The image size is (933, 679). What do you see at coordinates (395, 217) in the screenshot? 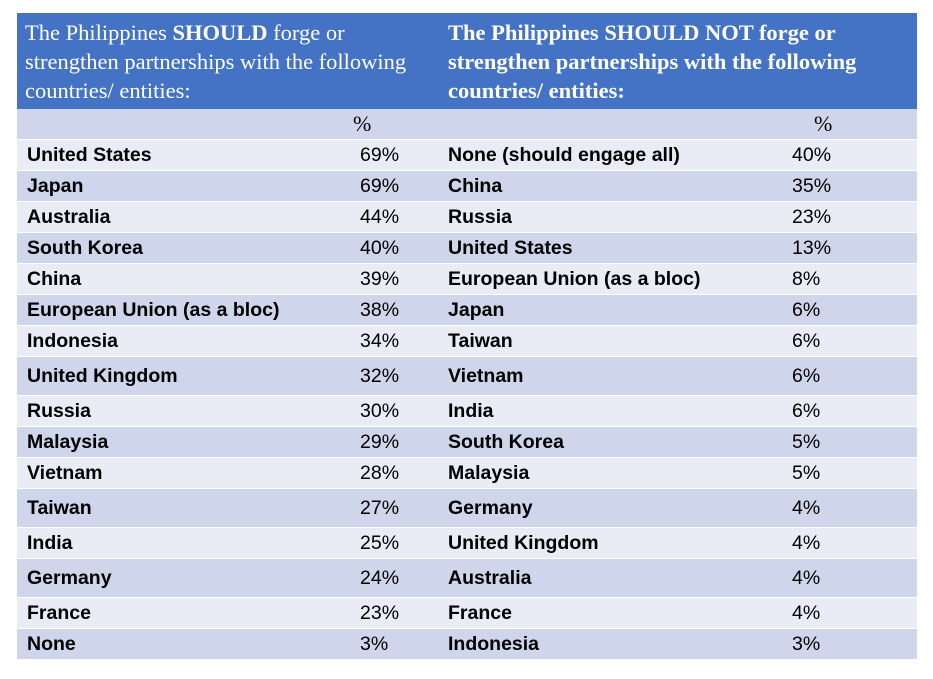
I see `should-percent: 44%` at bounding box center [395, 217].